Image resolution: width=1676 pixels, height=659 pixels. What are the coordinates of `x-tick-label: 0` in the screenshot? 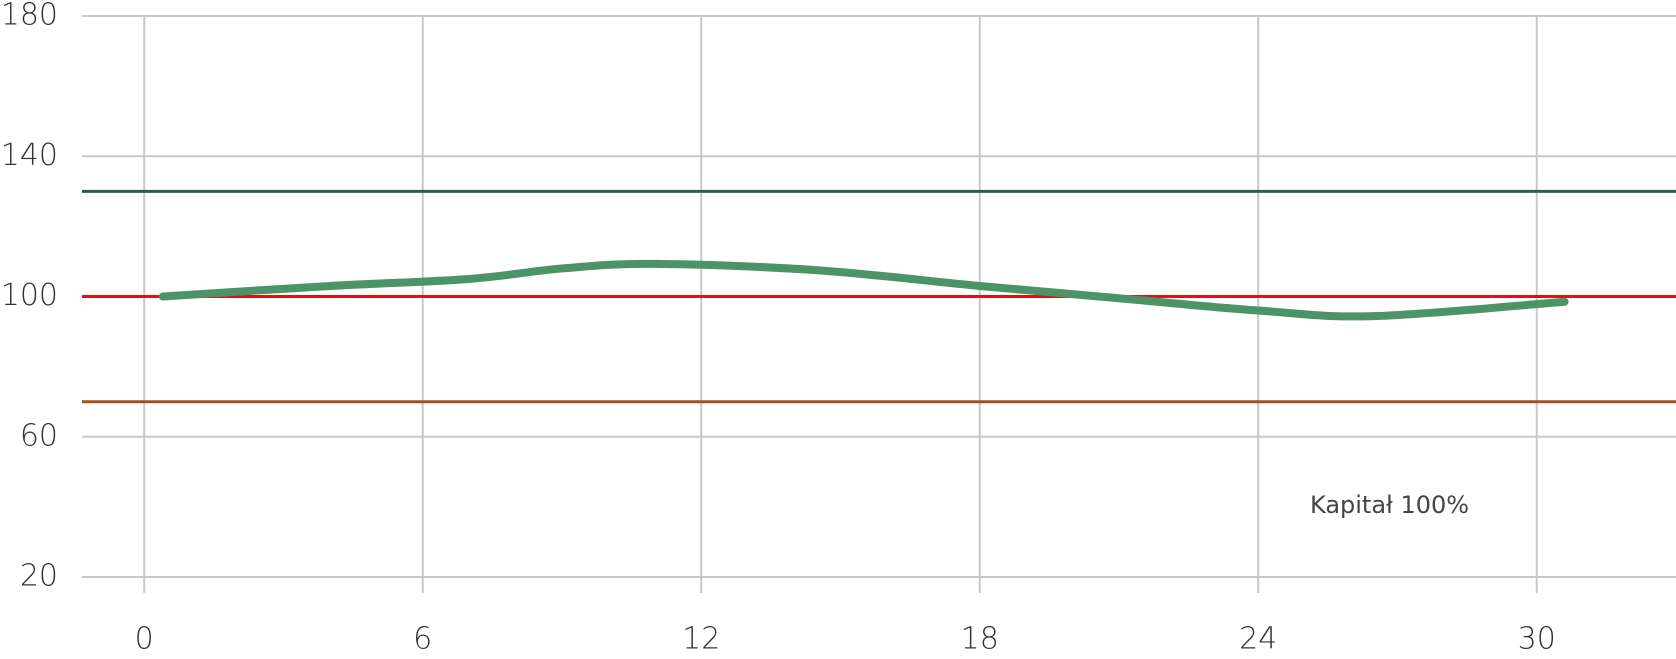 It's located at (144, 639).